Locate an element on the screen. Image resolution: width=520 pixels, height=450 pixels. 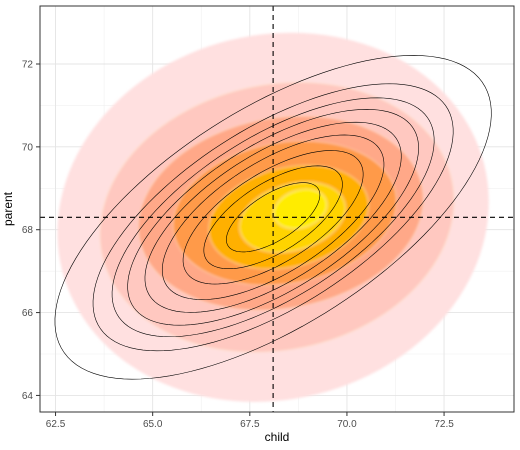
x-tick-label: 67.5 is located at coordinates (250, 424).